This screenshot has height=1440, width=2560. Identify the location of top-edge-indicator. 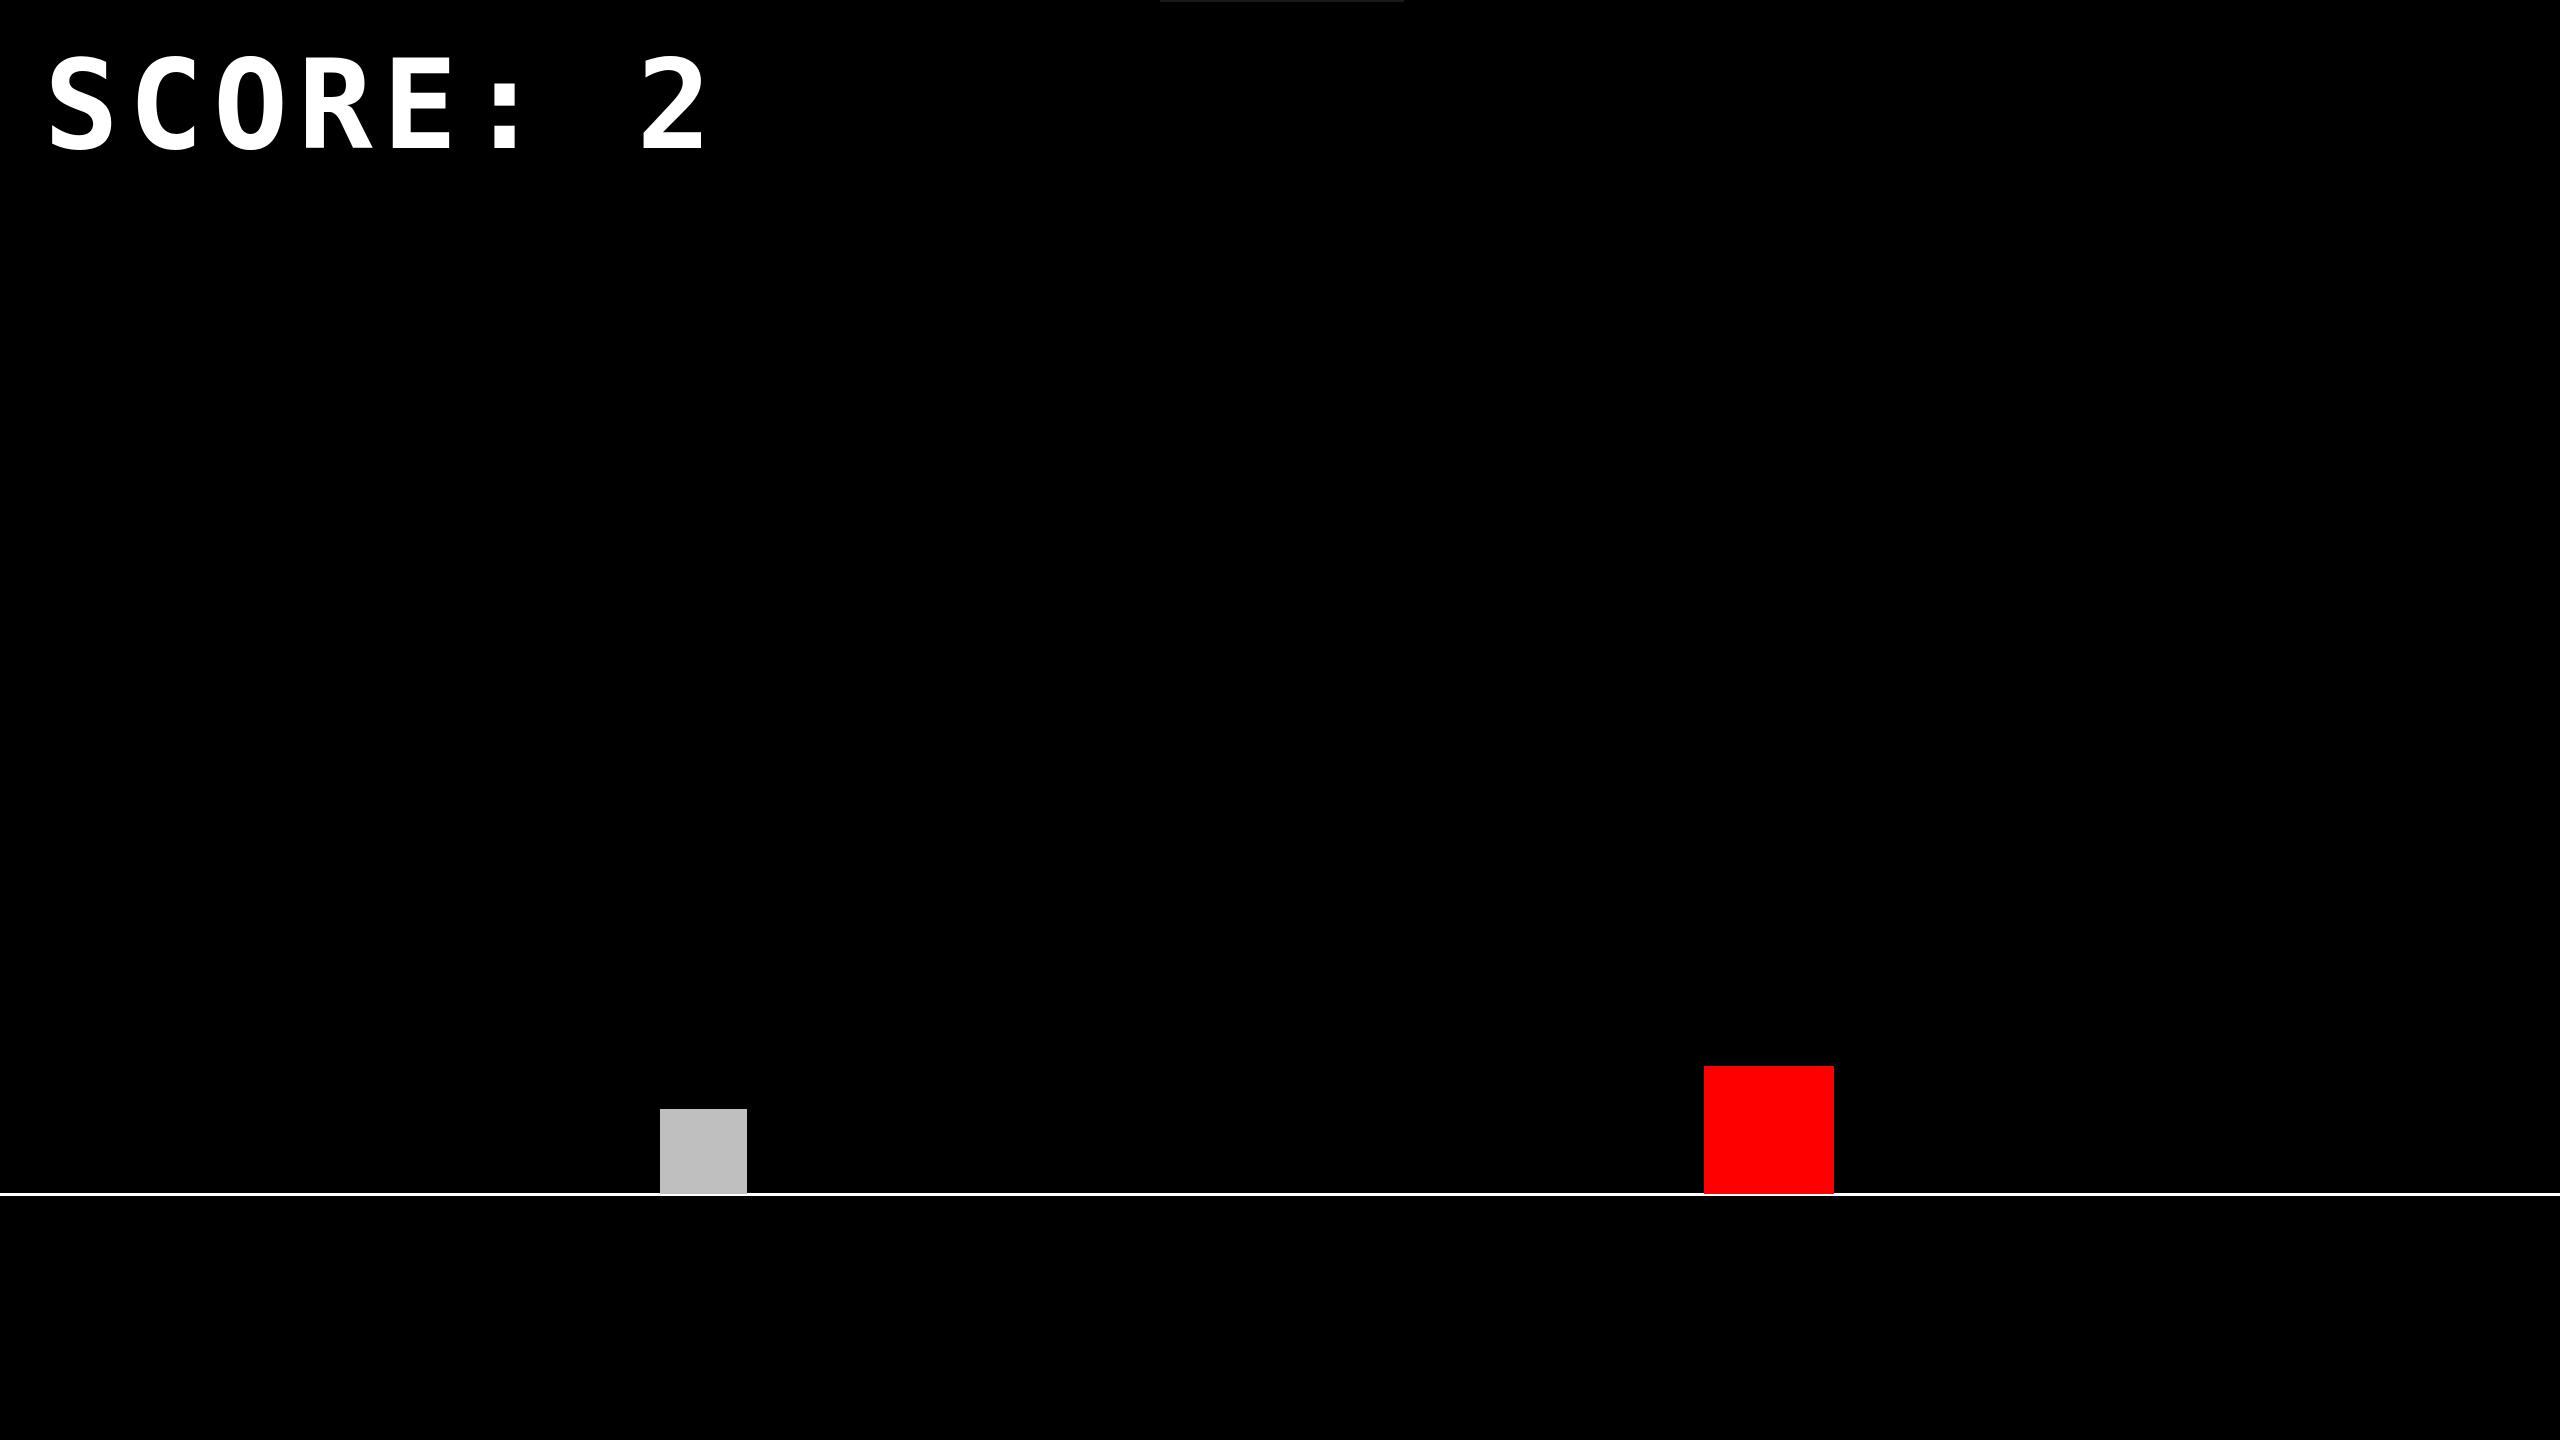
(1282, 1).